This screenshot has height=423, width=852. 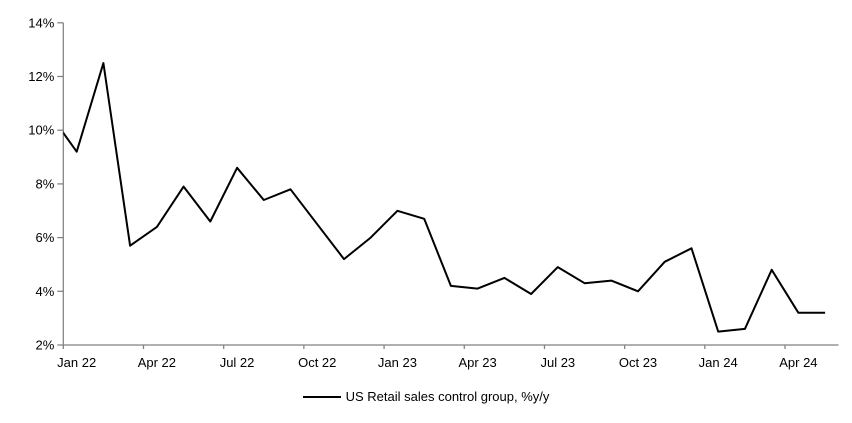 I want to click on x-axis-tick-label: Apr 22, so click(x=157, y=362).